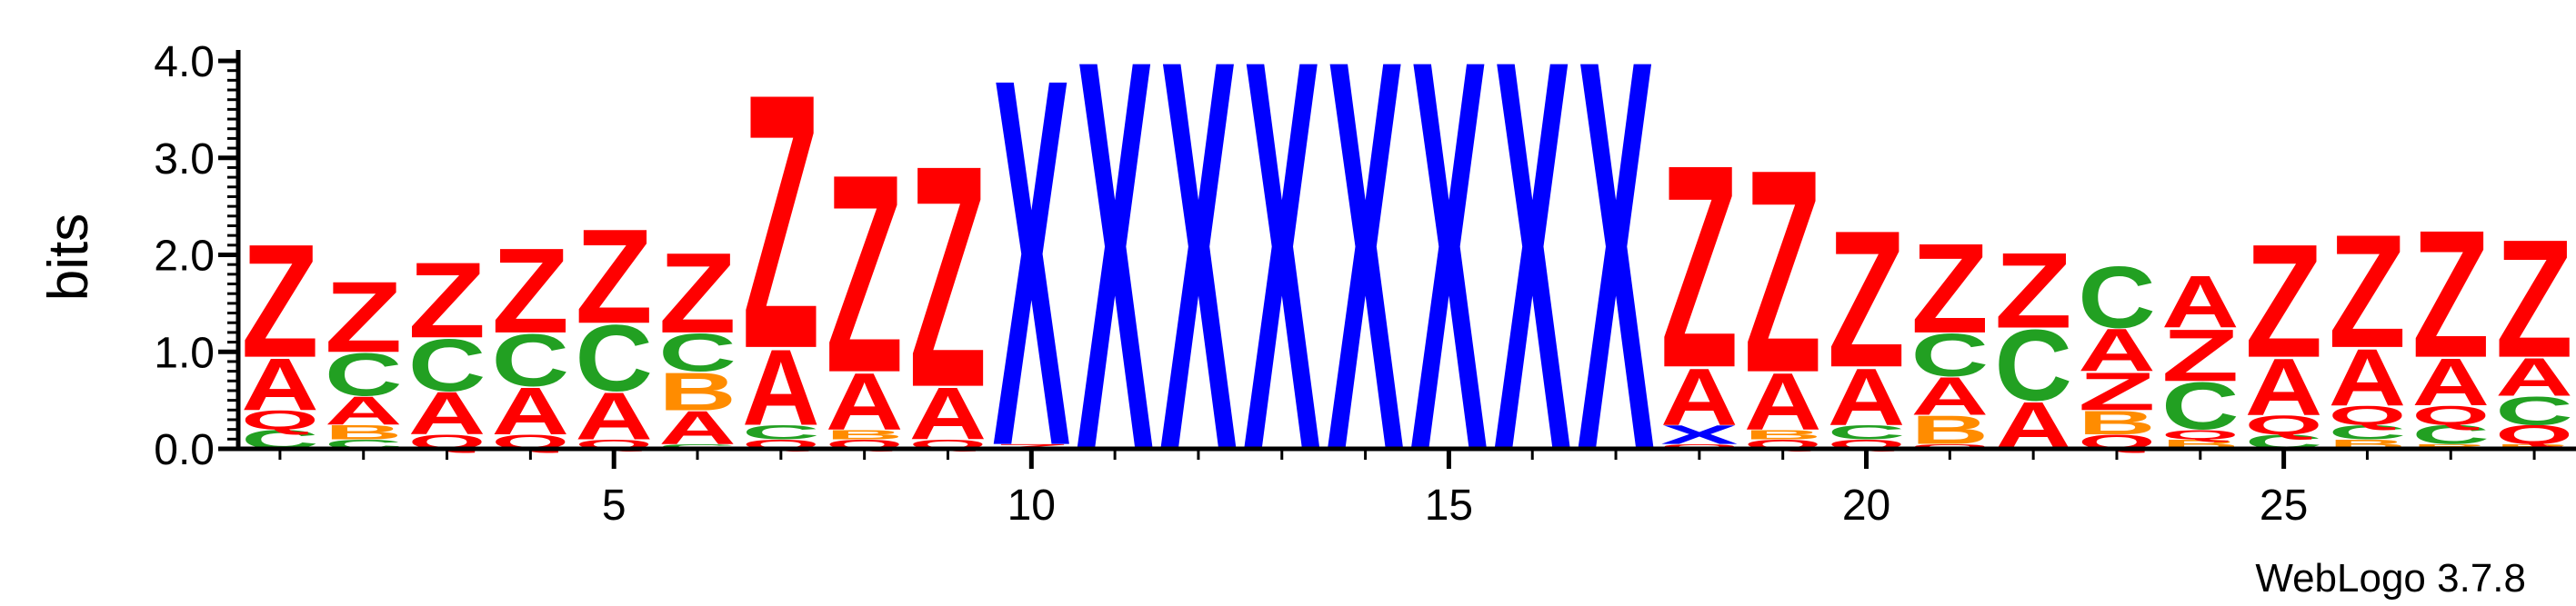  What do you see at coordinates (2367, 416) in the screenshot?
I see `logo-glyph-q-pos-26: Q` at bounding box center [2367, 416].